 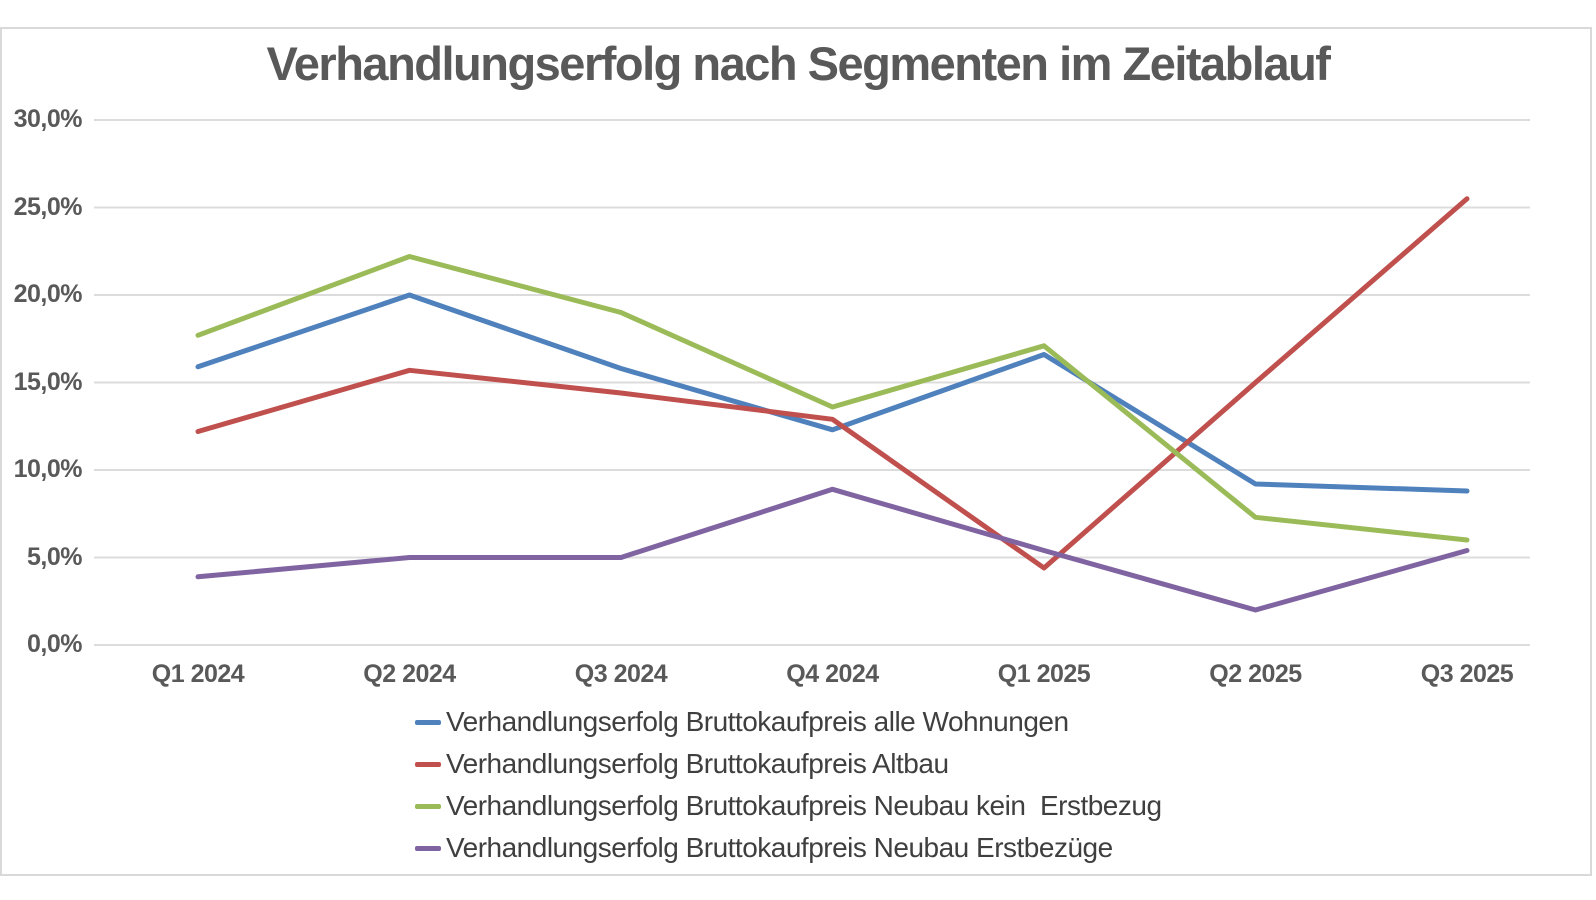 I want to click on y-tick-label: 0,0%, so click(x=54, y=644).